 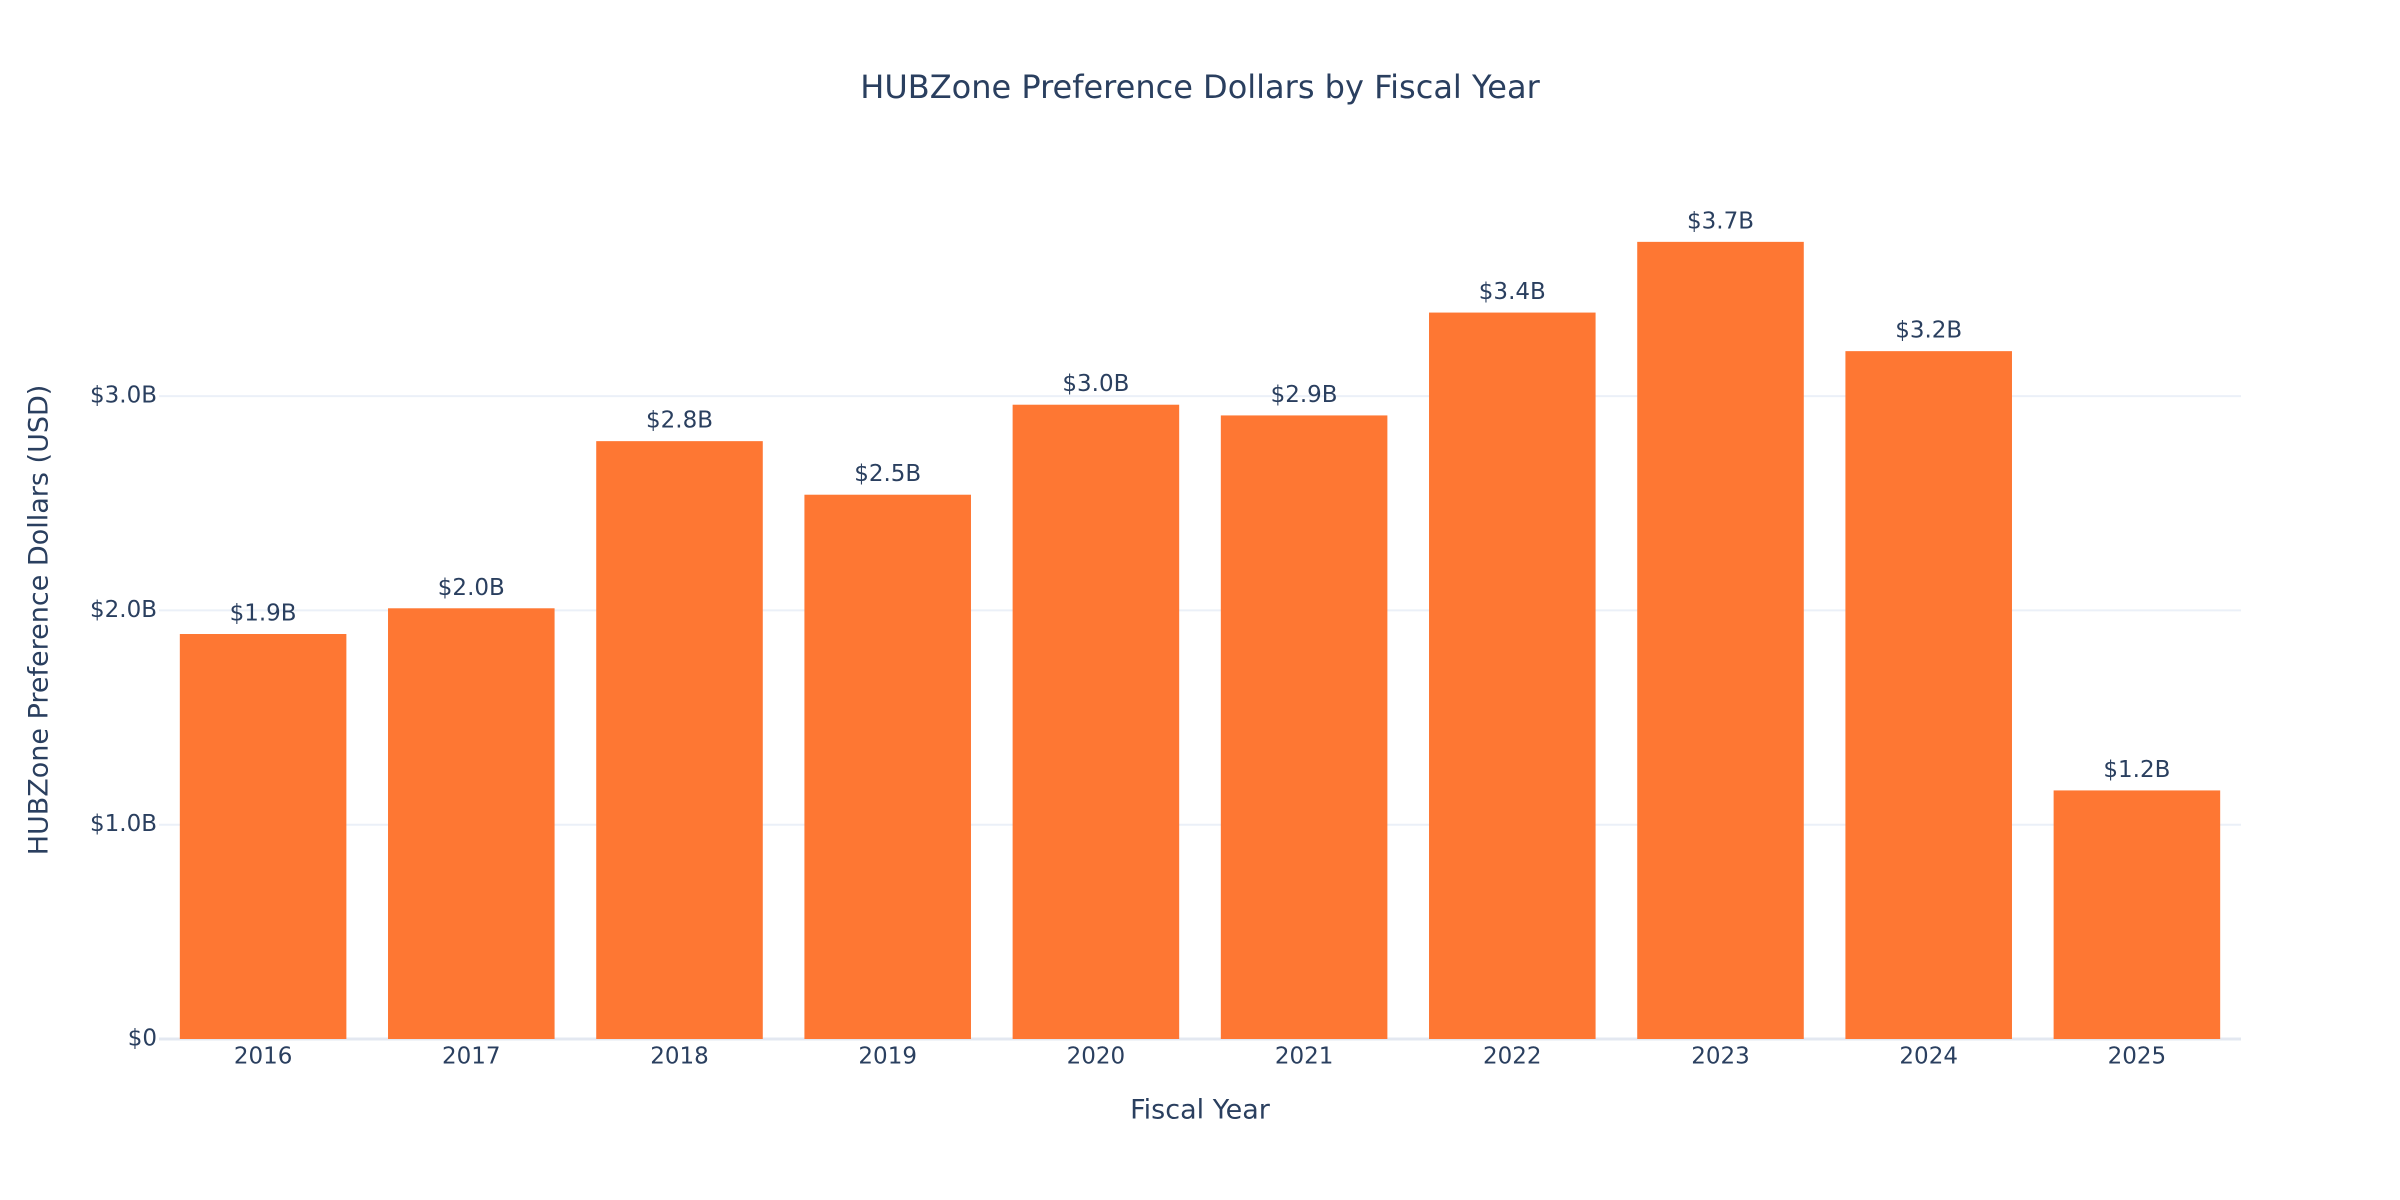 What do you see at coordinates (1096, 1057) in the screenshot?
I see `x-tick-label: 2020` at bounding box center [1096, 1057].